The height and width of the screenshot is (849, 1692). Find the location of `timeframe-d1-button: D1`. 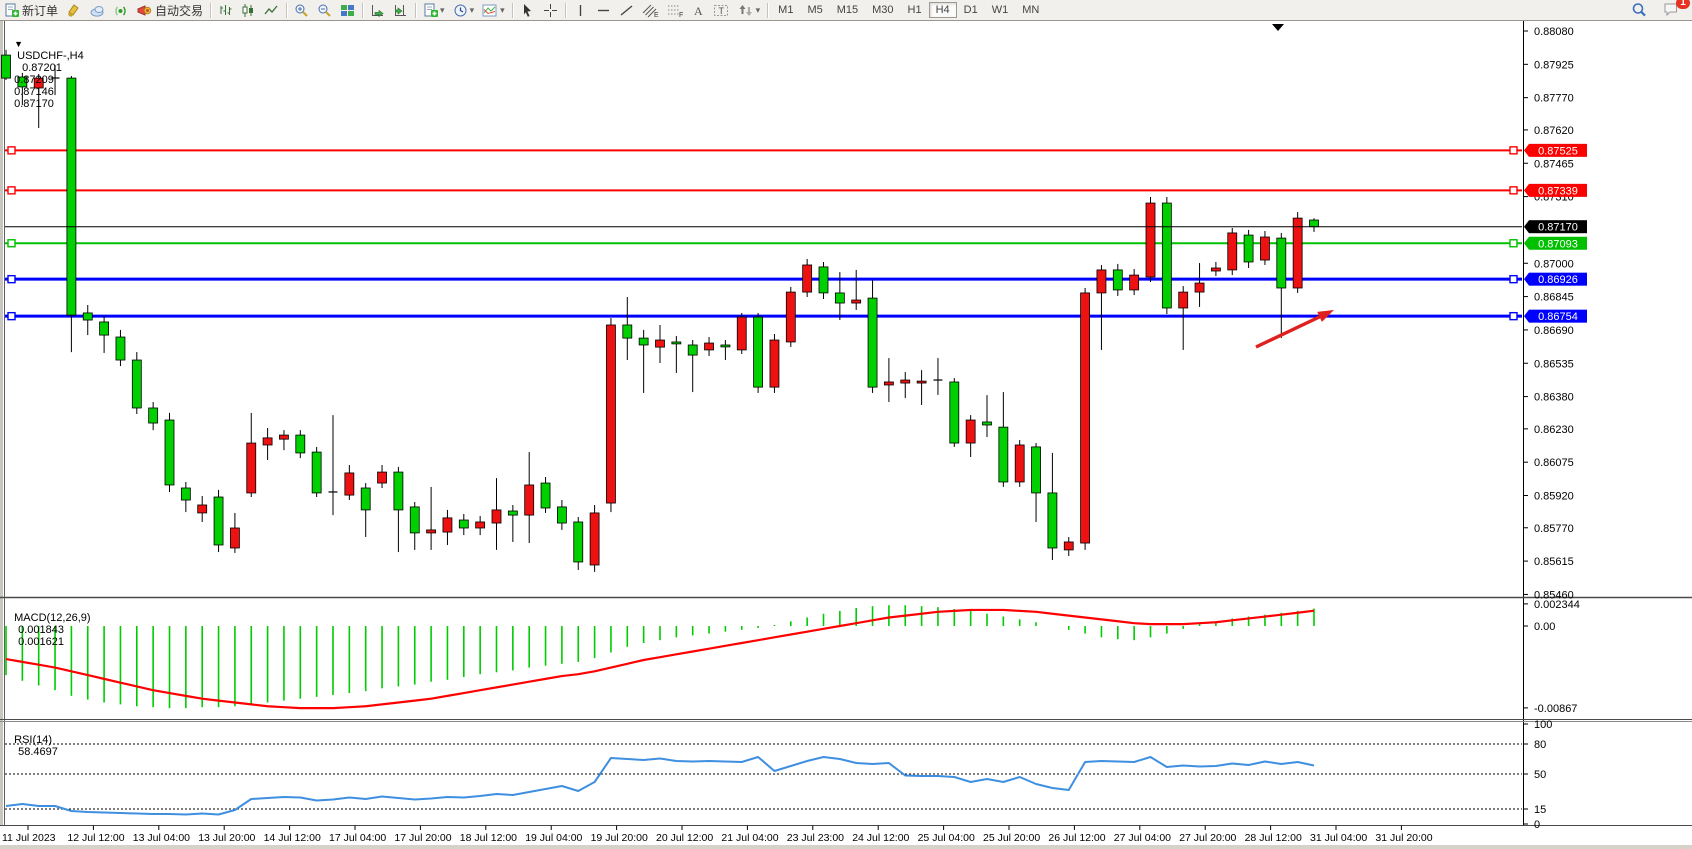

timeframe-d1-button: D1 is located at coordinates (970, 10).